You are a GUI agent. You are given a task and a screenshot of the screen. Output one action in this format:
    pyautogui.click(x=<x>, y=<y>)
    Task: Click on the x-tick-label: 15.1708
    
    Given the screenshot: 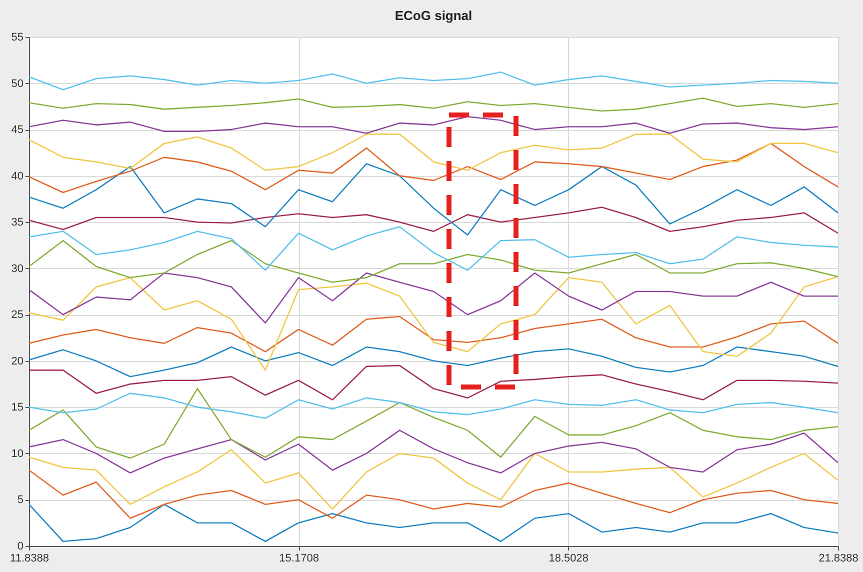 What is the action you would take?
    pyautogui.click(x=299, y=558)
    